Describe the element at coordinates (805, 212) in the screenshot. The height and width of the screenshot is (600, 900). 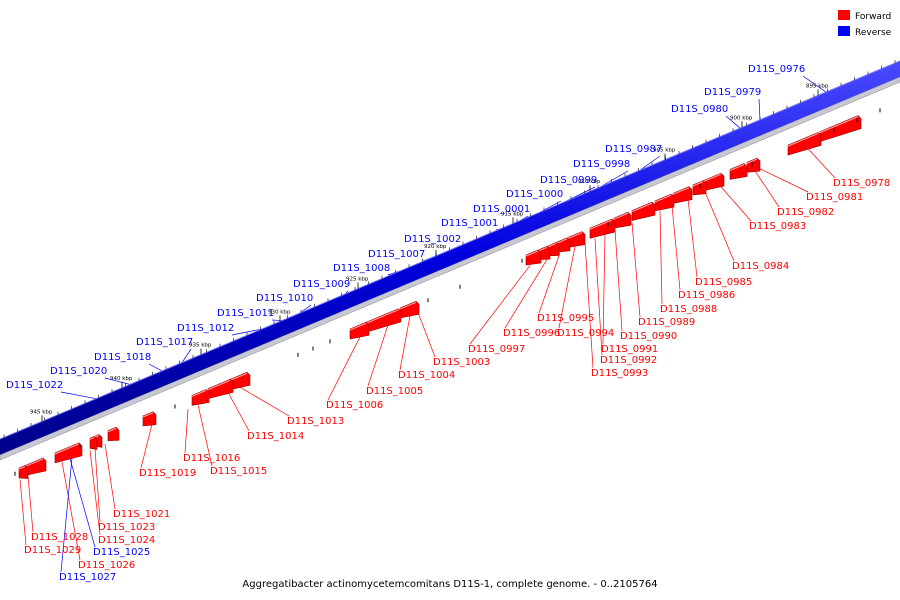
I see `forward-gene-label: D11S_0982` at that location.